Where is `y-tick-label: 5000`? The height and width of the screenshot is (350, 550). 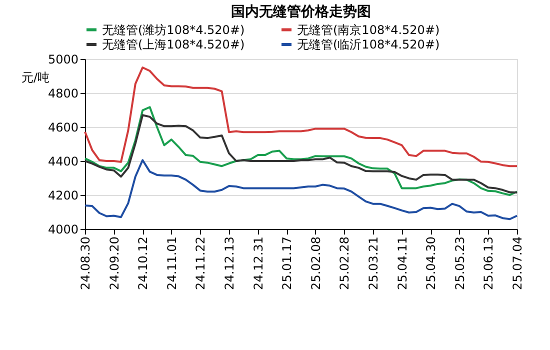 y-tick-label: 5000 is located at coordinates (63, 59).